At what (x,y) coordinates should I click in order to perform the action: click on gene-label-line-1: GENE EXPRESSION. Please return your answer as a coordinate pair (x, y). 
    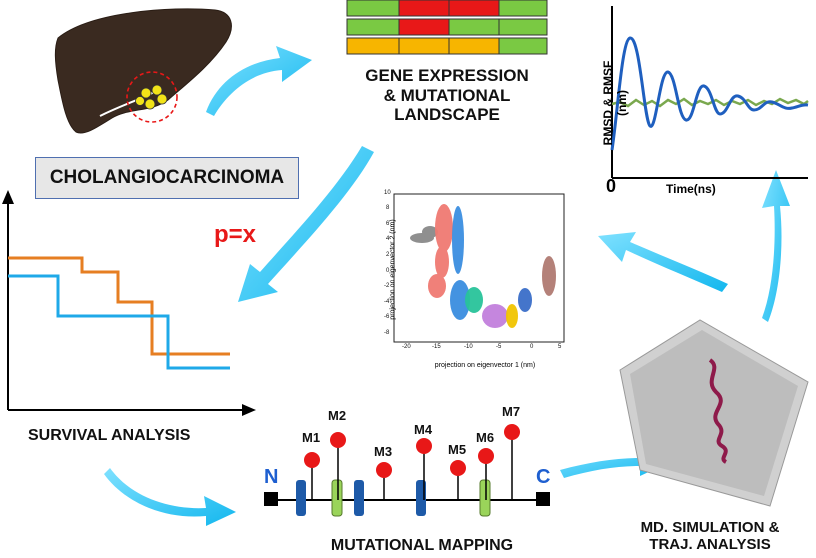
    Looking at the image, I should click on (447, 75).